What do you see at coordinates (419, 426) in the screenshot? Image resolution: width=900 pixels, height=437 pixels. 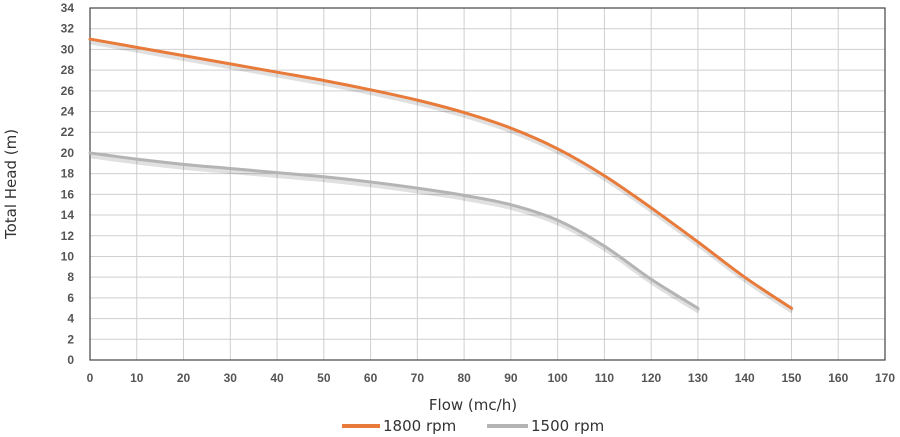 I see `legend-label-1800-rpm: 1800 rpm` at bounding box center [419, 426].